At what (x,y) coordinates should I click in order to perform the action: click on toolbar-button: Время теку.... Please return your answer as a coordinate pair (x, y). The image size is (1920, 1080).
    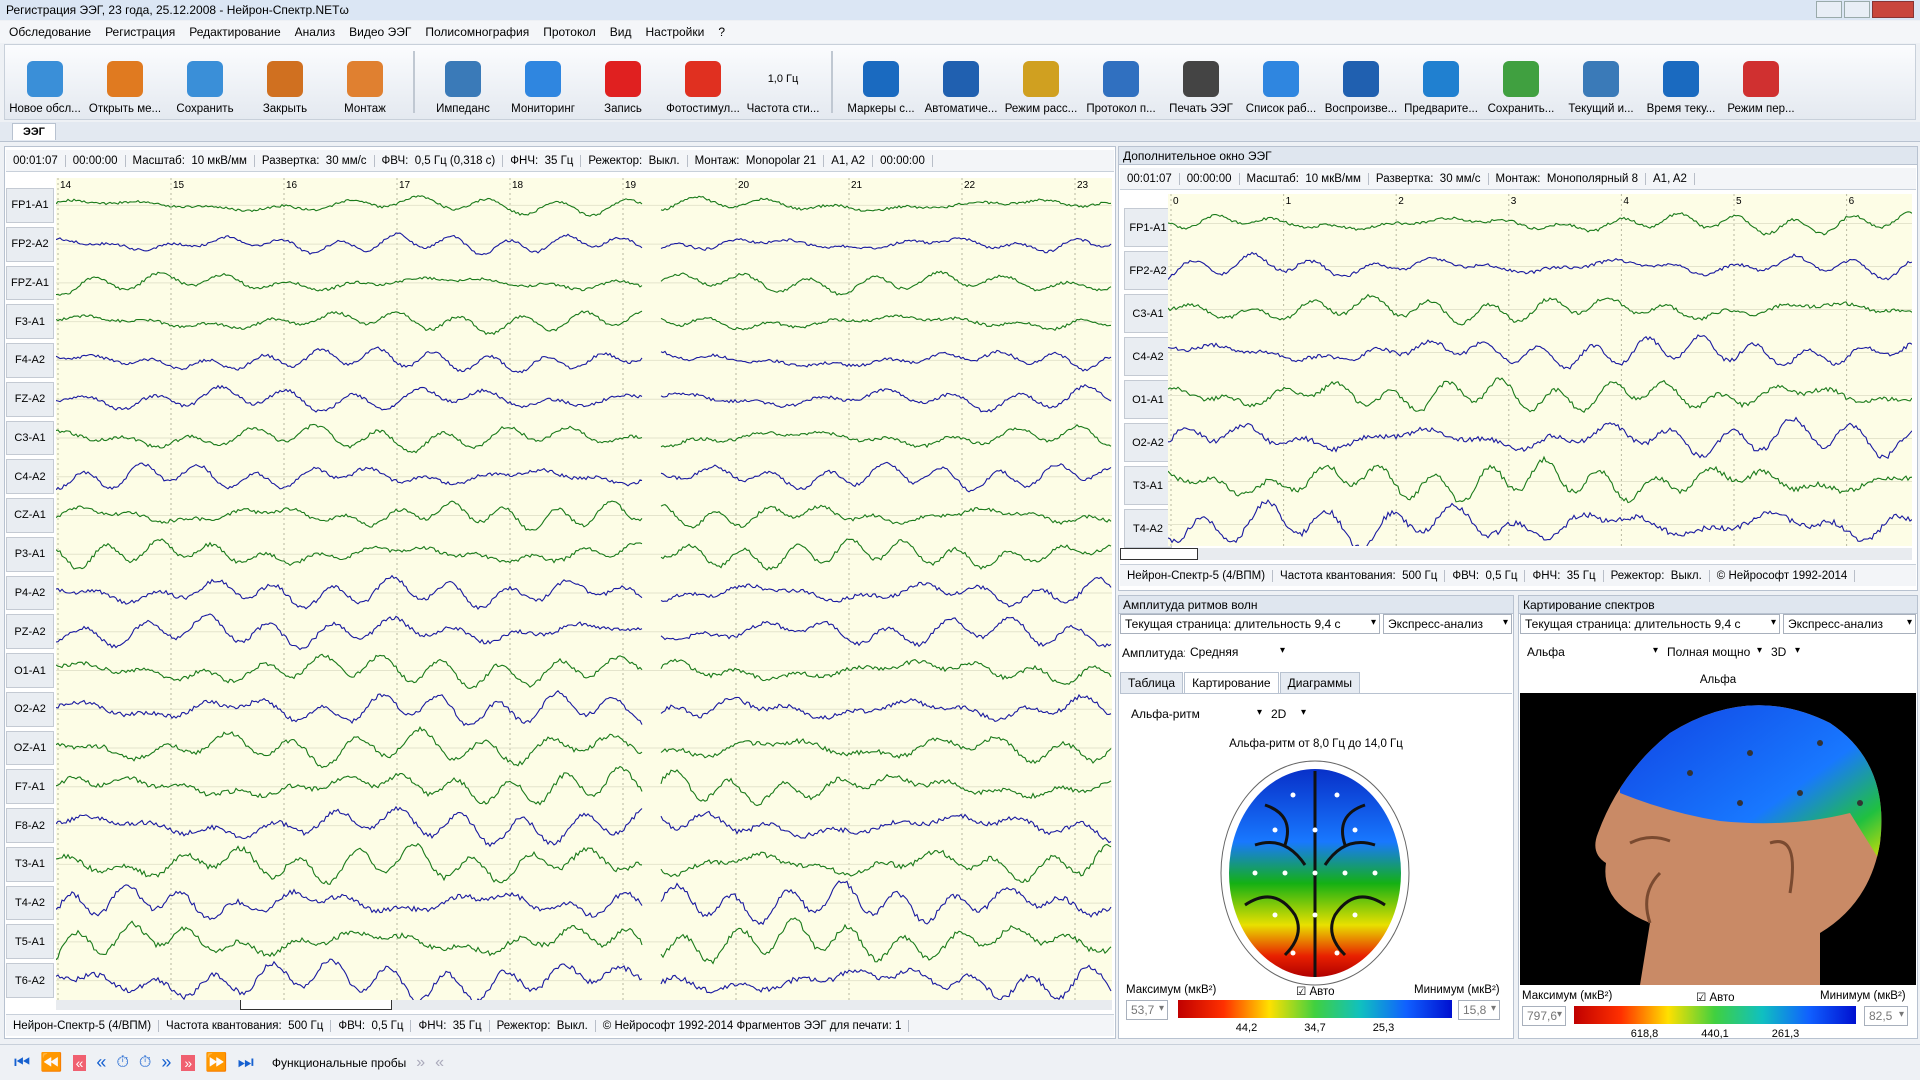
    Looking at the image, I should click on (1681, 82).